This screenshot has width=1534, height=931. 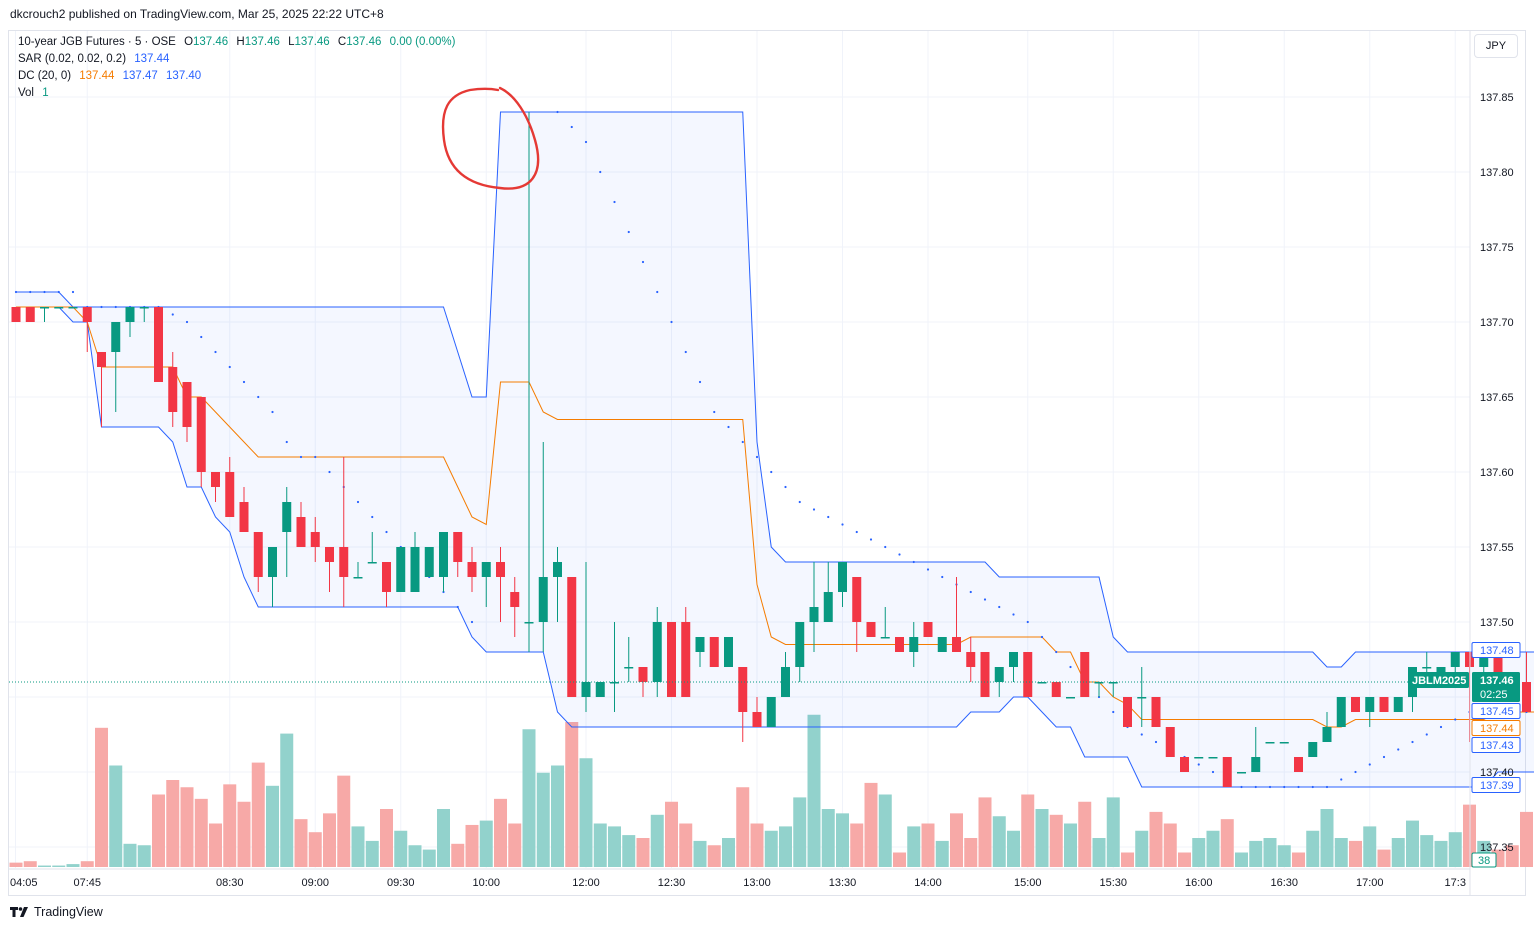 I want to click on legend-dc-upper: 137.47, so click(x=140, y=76).